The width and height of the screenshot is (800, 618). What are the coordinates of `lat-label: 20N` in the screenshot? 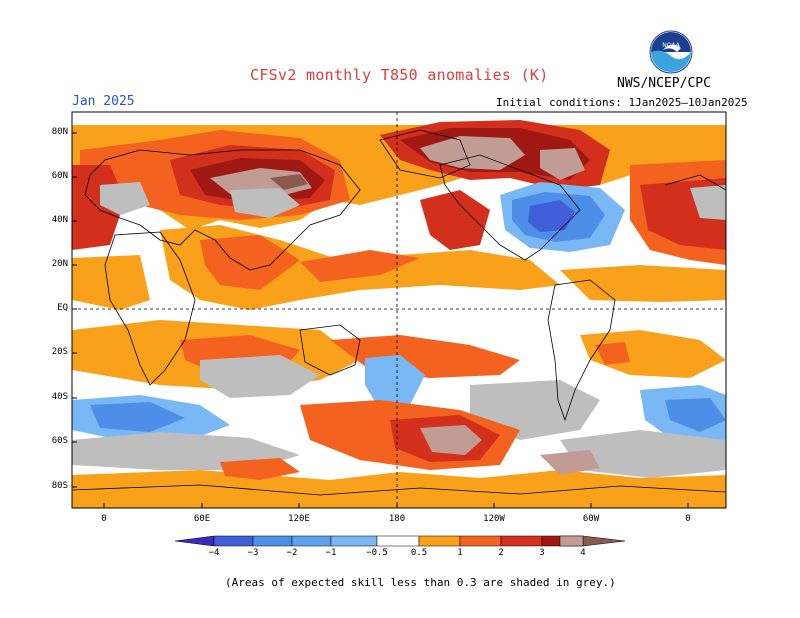 It's located at (59, 264).